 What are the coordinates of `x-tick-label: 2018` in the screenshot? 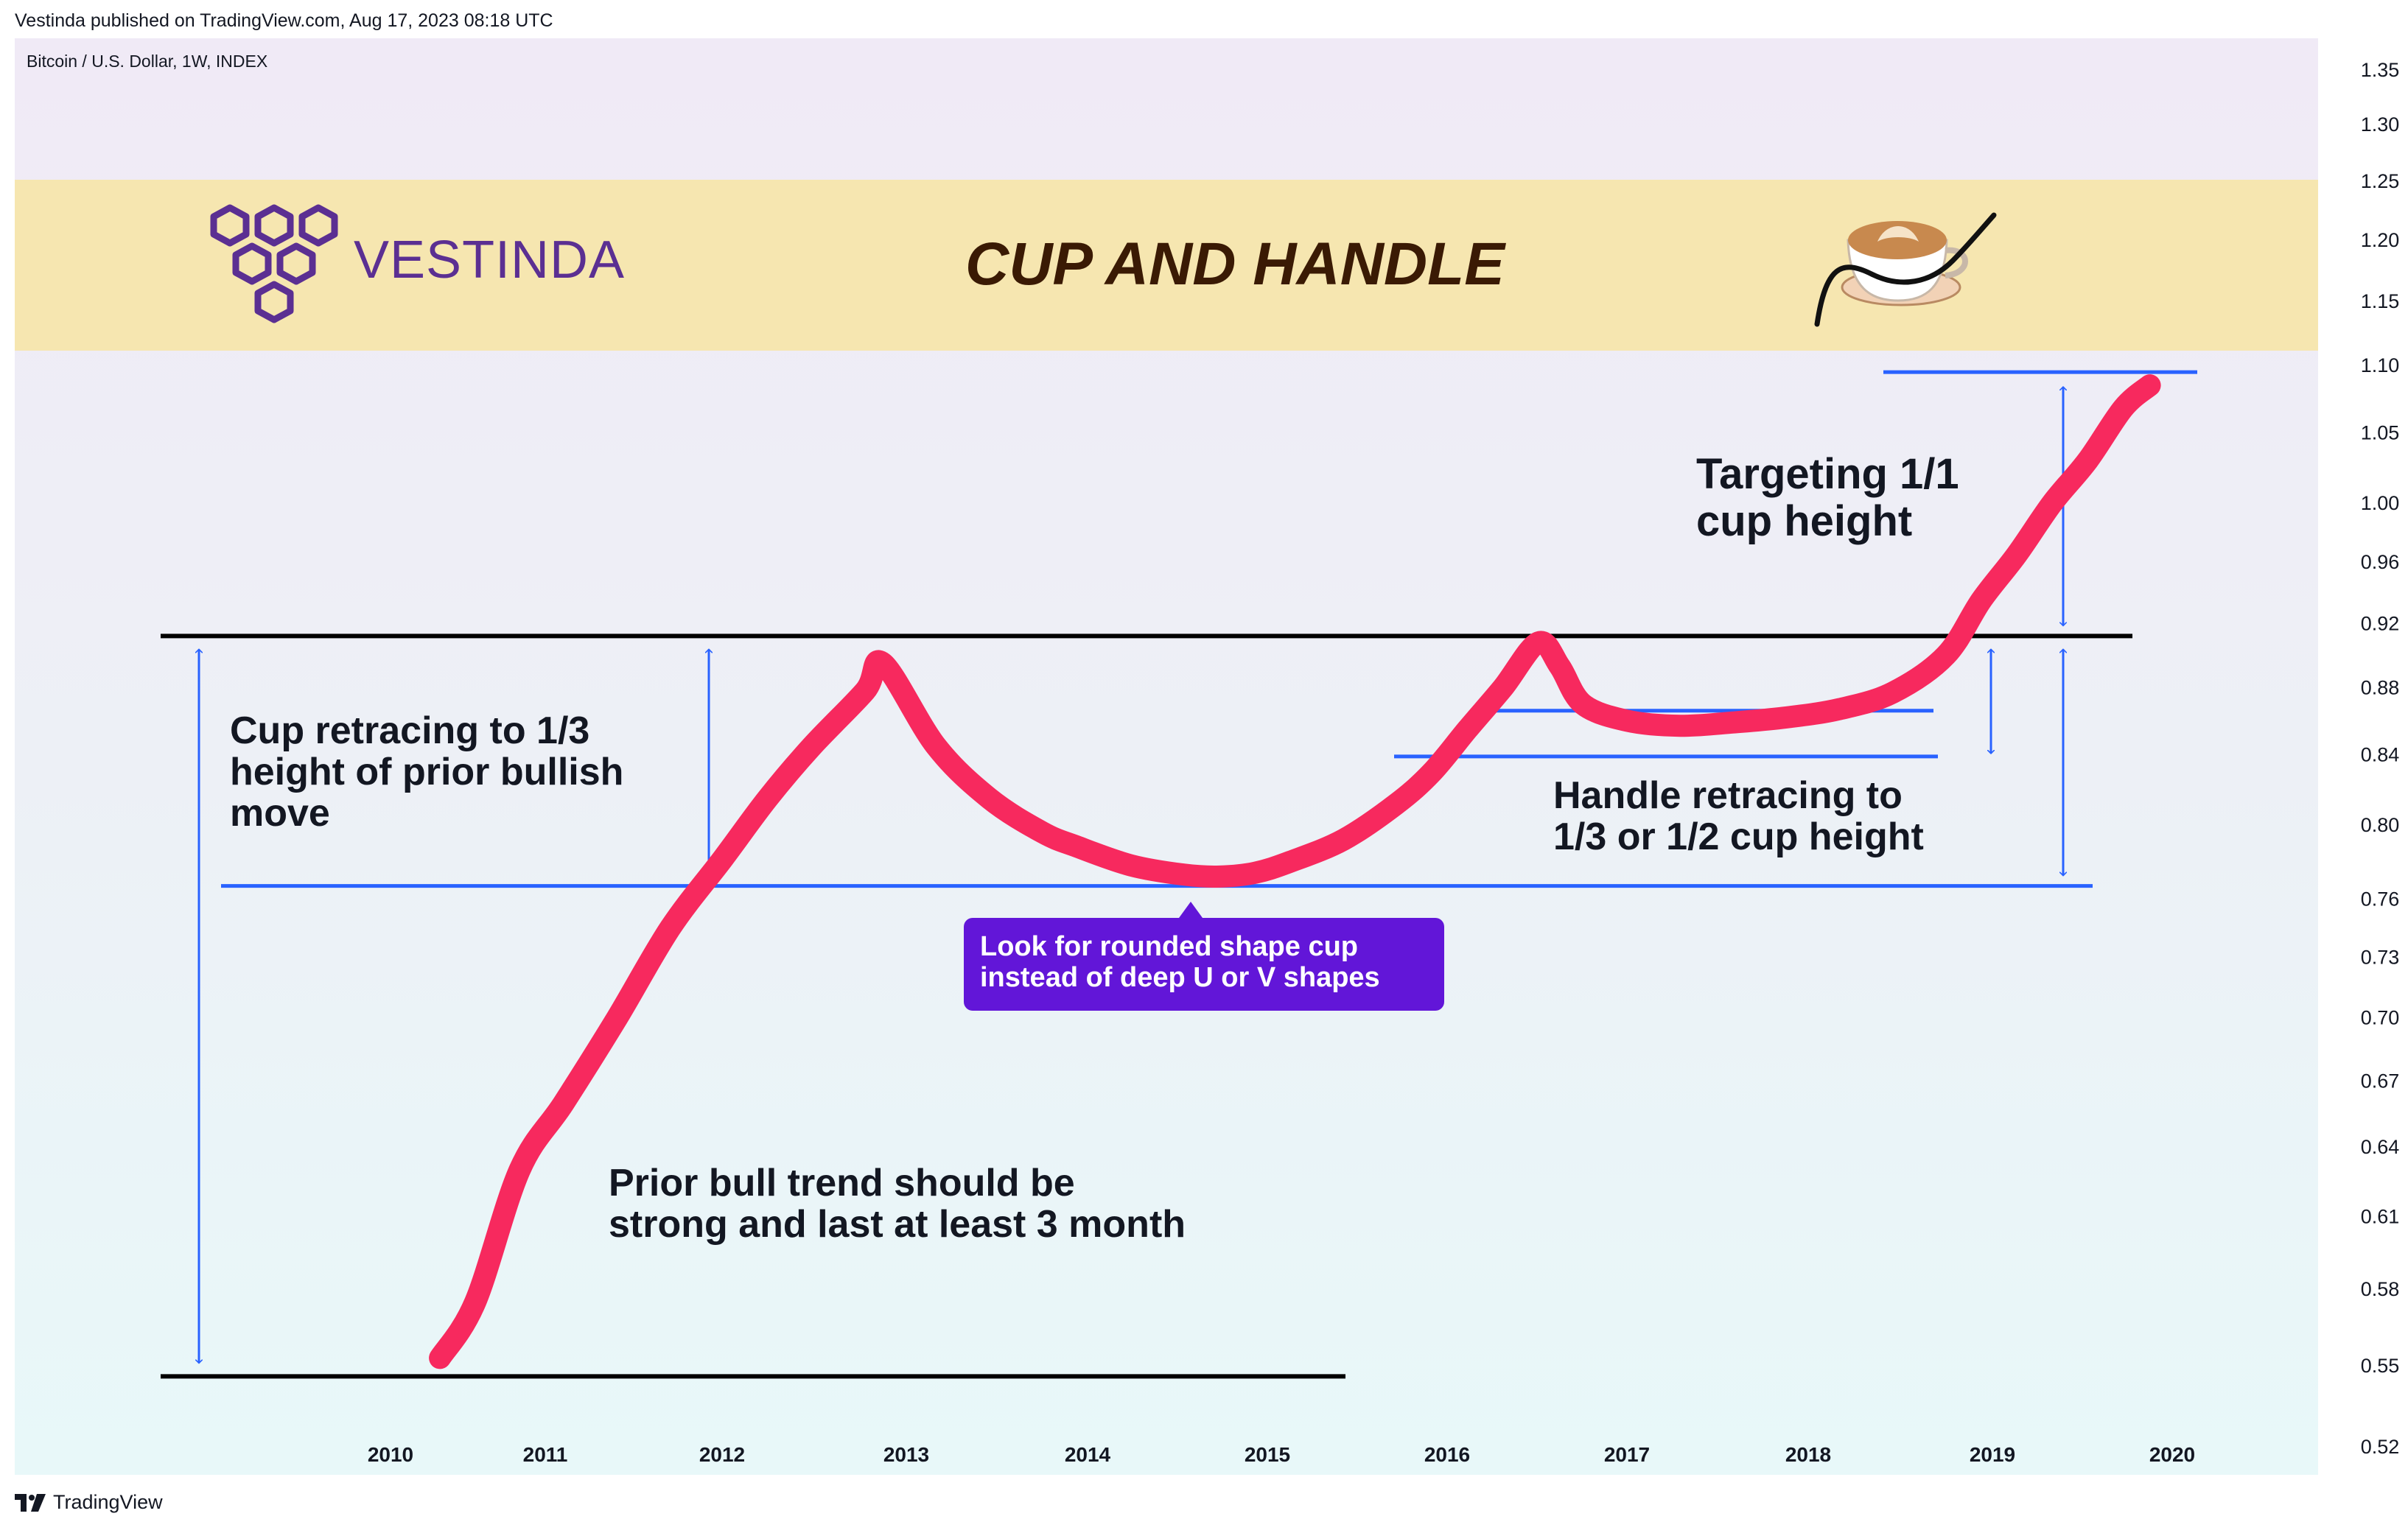 It's located at (1808, 1454).